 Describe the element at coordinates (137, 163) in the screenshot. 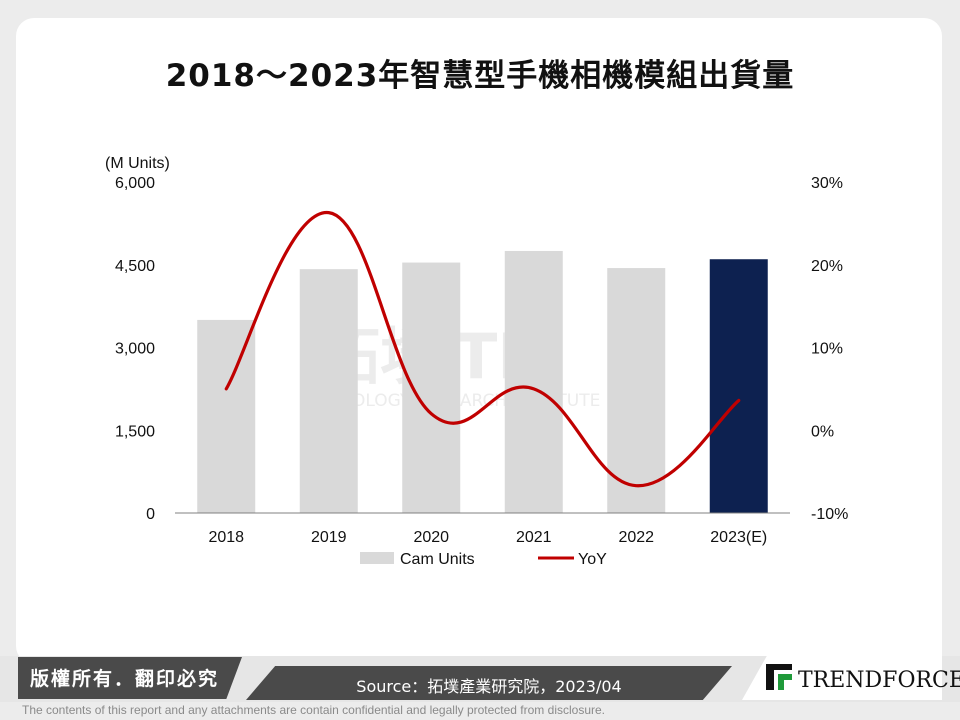

I see `y-left-axis-label: (M Units)` at that location.